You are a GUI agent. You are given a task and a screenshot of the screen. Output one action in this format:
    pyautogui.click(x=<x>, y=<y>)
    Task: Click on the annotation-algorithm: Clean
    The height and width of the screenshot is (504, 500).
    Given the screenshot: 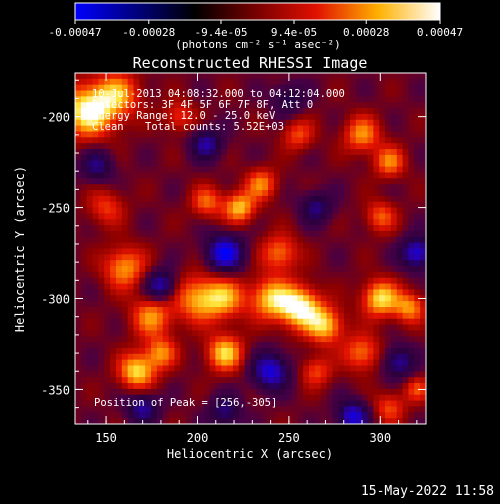 What is the action you would take?
    pyautogui.click(x=108, y=127)
    